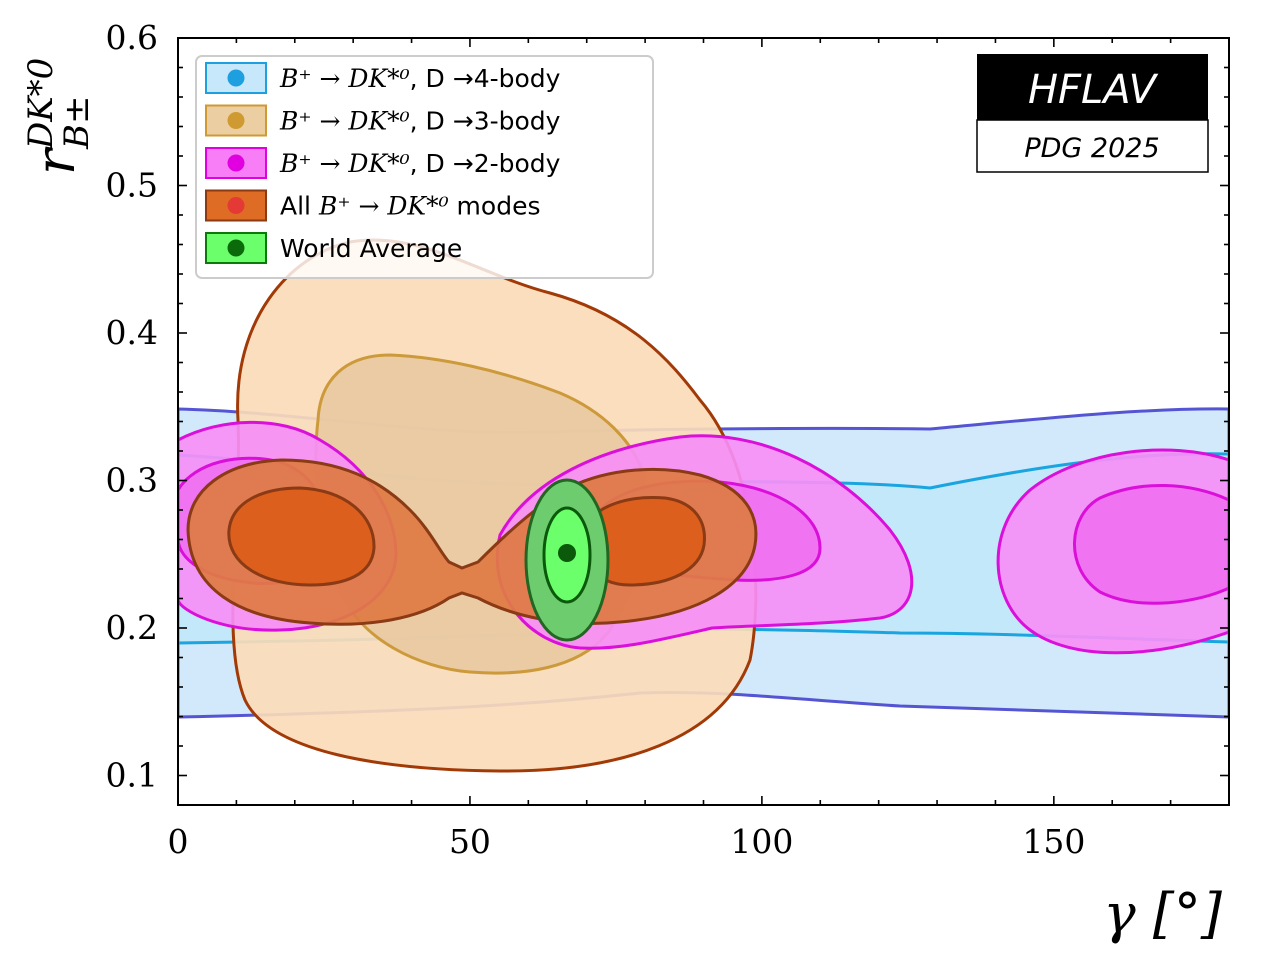  Describe the element at coordinates (132, 332) in the screenshot. I see `y-tick-label: 0.4` at that location.